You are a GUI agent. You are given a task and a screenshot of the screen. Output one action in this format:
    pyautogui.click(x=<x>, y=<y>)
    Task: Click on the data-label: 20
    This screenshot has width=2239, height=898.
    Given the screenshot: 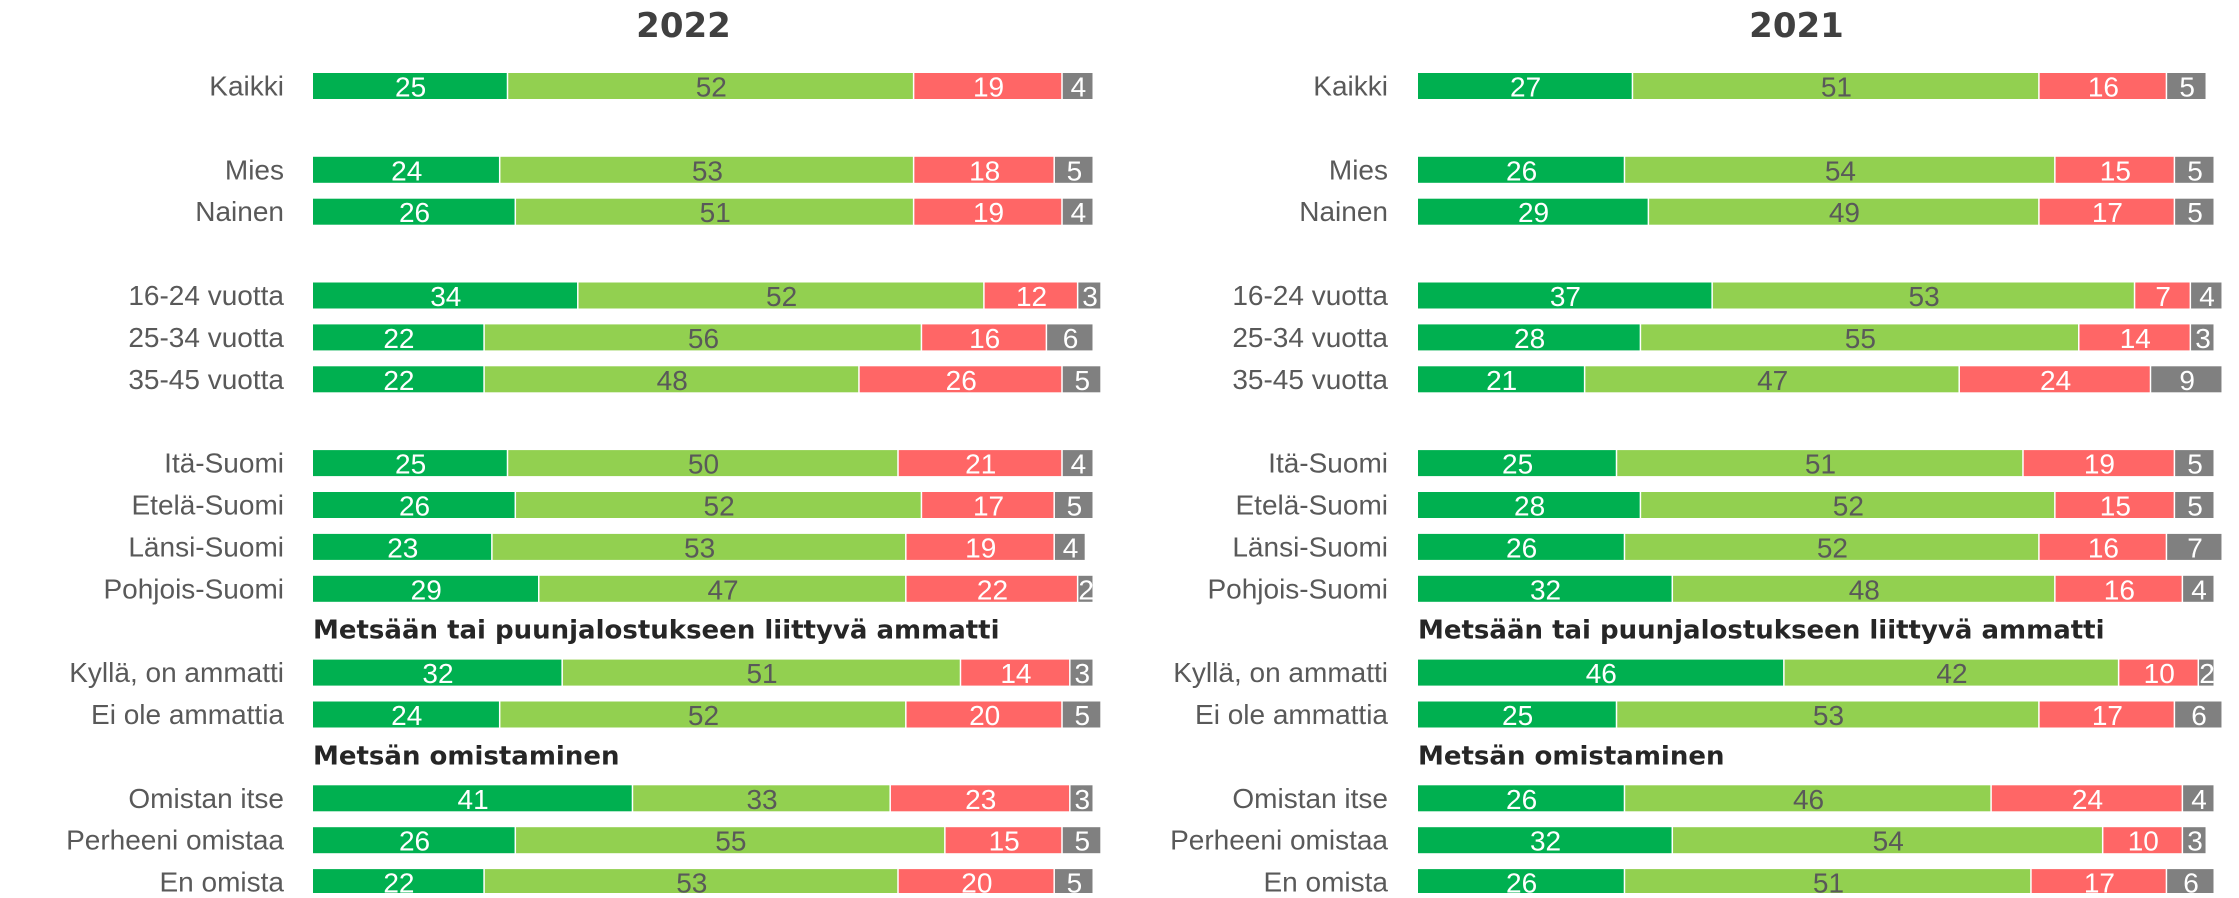 What is the action you would take?
    pyautogui.click(x=984, y=715)
    